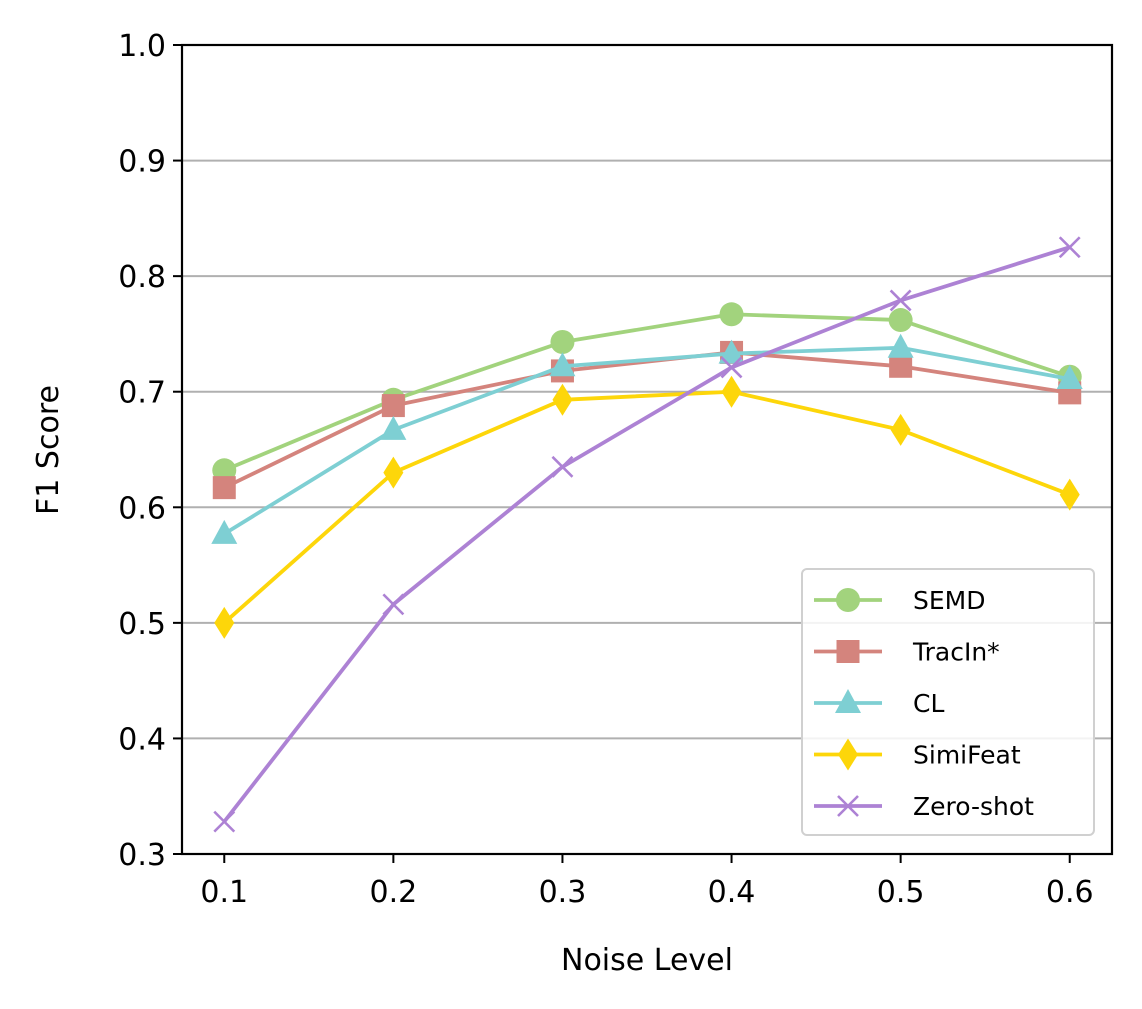  What do you see at coordinates (394, 892) in the screenshot?
I see `x-tick-label: 0.2` at bounding box center [394, 892].